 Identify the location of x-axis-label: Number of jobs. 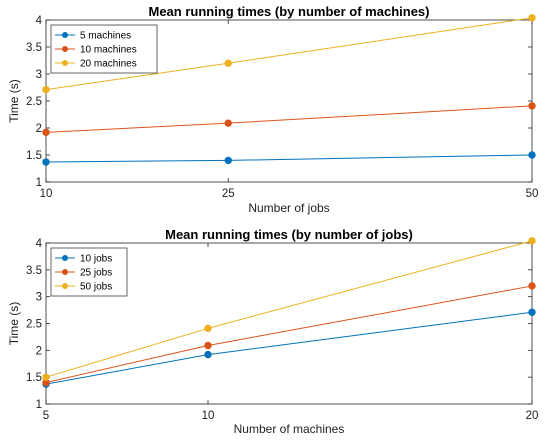
(288, 208).